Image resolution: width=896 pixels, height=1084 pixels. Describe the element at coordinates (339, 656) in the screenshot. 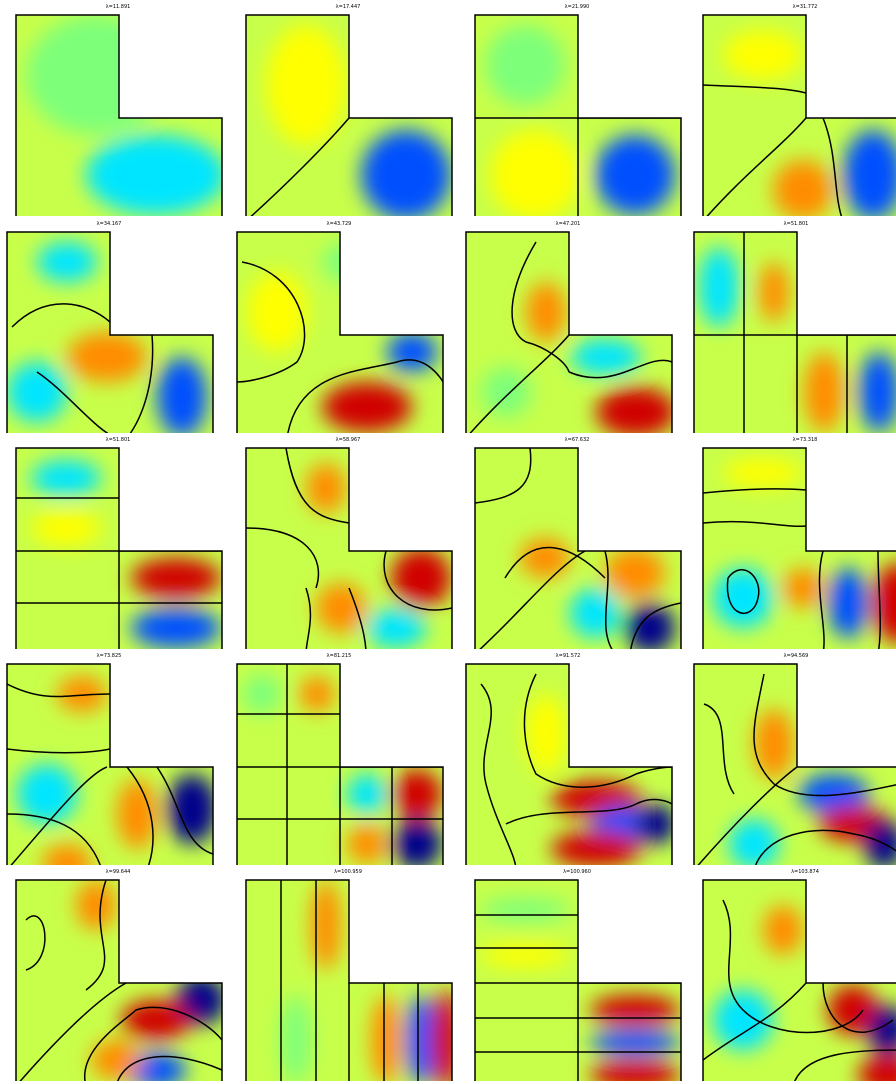

I see `panel-title: λ=81.215` at that location.